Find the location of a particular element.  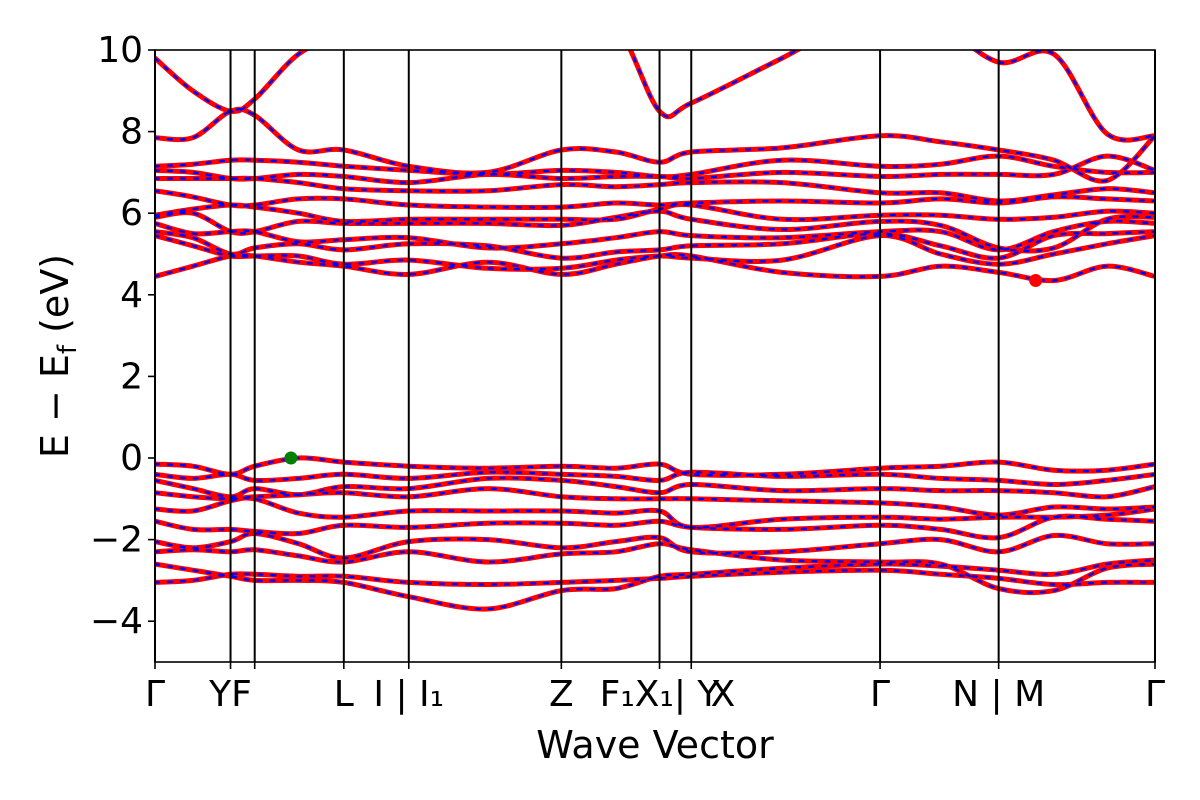

y-tick-label: −4 is located at coordinates (116, 621).